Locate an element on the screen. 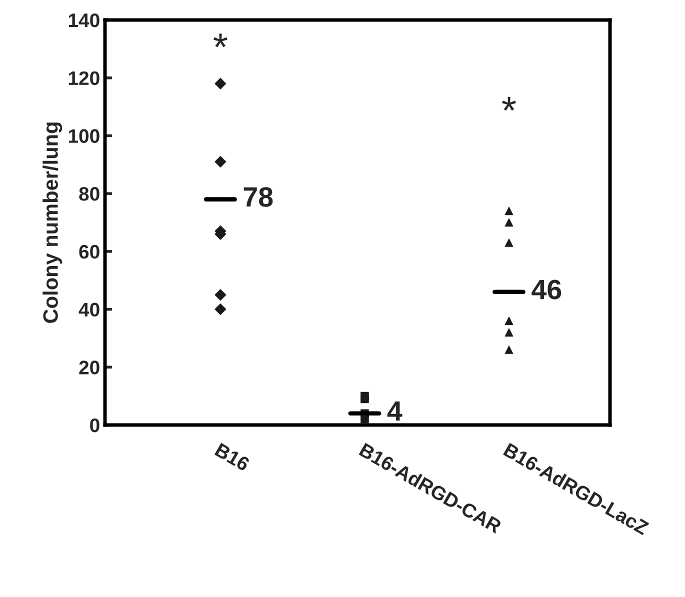  text: 46 is located at coordinates (547, 290).